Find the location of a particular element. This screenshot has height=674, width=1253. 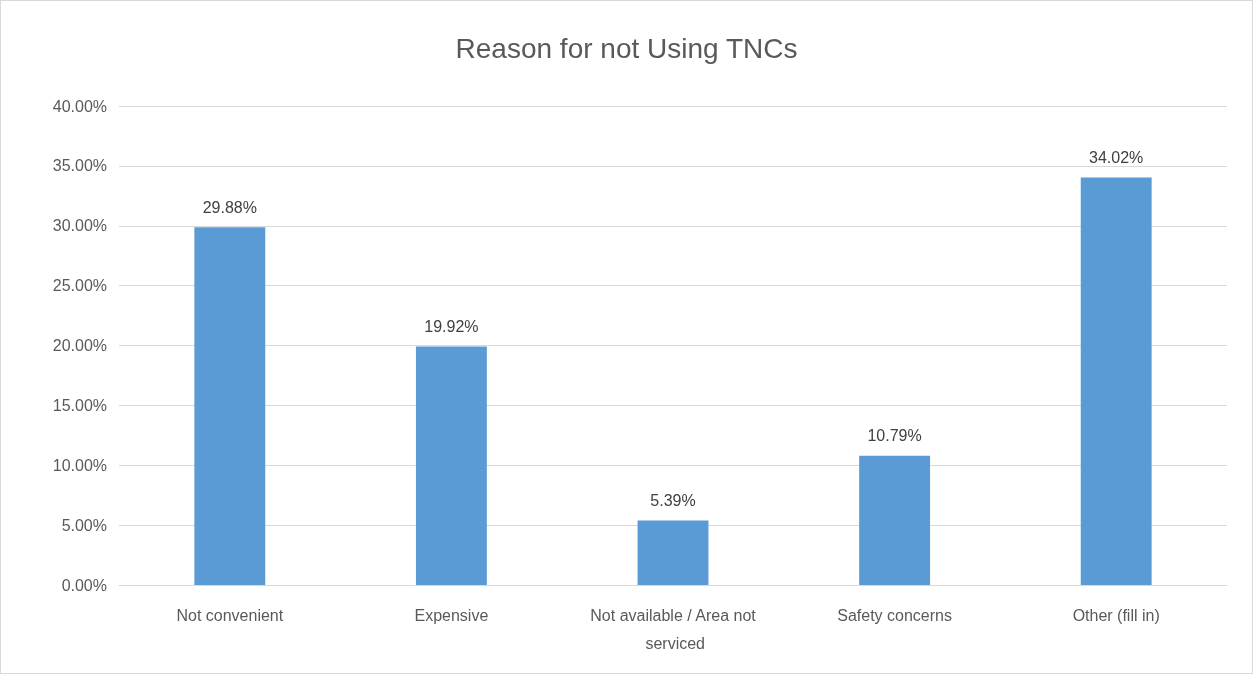

x-tick-label: Other (fill in) is located at coordinates (1116, 615).